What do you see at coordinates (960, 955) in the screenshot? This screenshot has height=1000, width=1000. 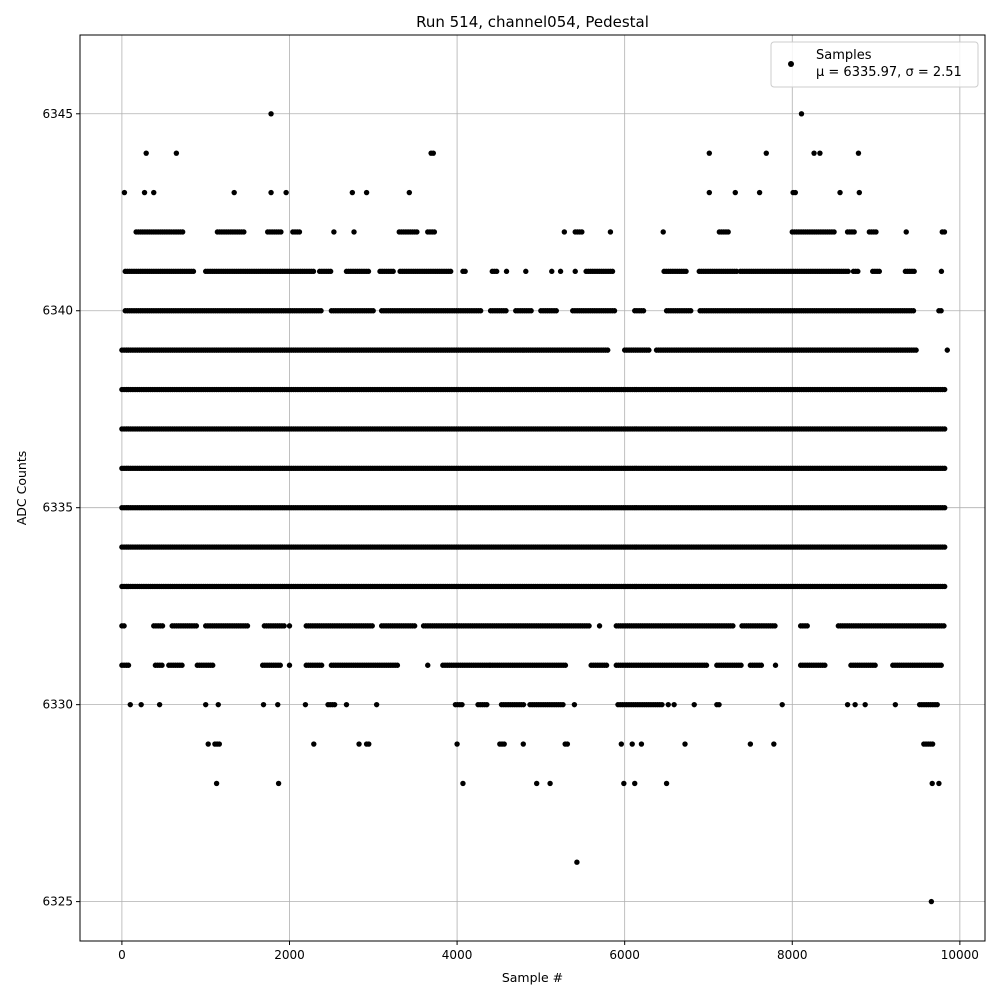 I see `x-tick-label: 10000` at bounding box center [960, 955].